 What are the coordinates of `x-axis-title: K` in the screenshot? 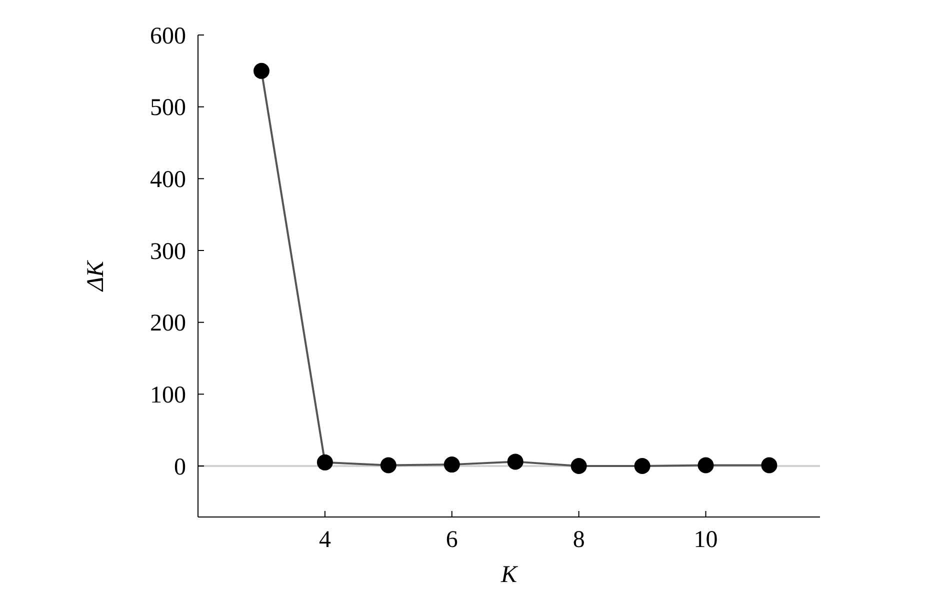 It's located at (509, 575).